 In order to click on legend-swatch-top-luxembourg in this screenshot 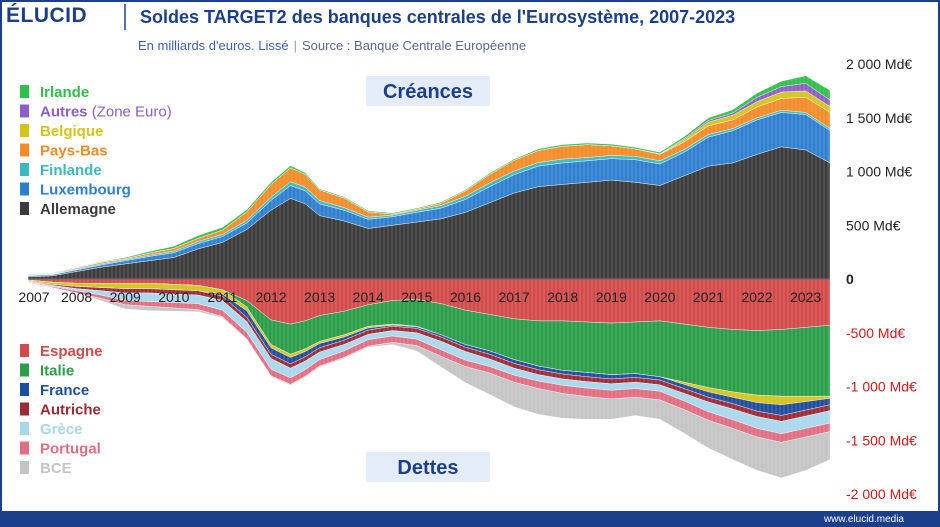, I will do `click(24, 189)`.